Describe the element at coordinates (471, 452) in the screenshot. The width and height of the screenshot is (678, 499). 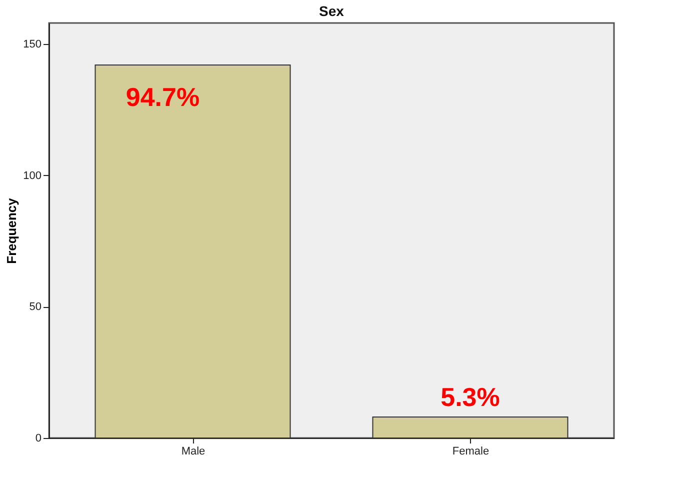
I see `x-tick-label: Female` at that location.